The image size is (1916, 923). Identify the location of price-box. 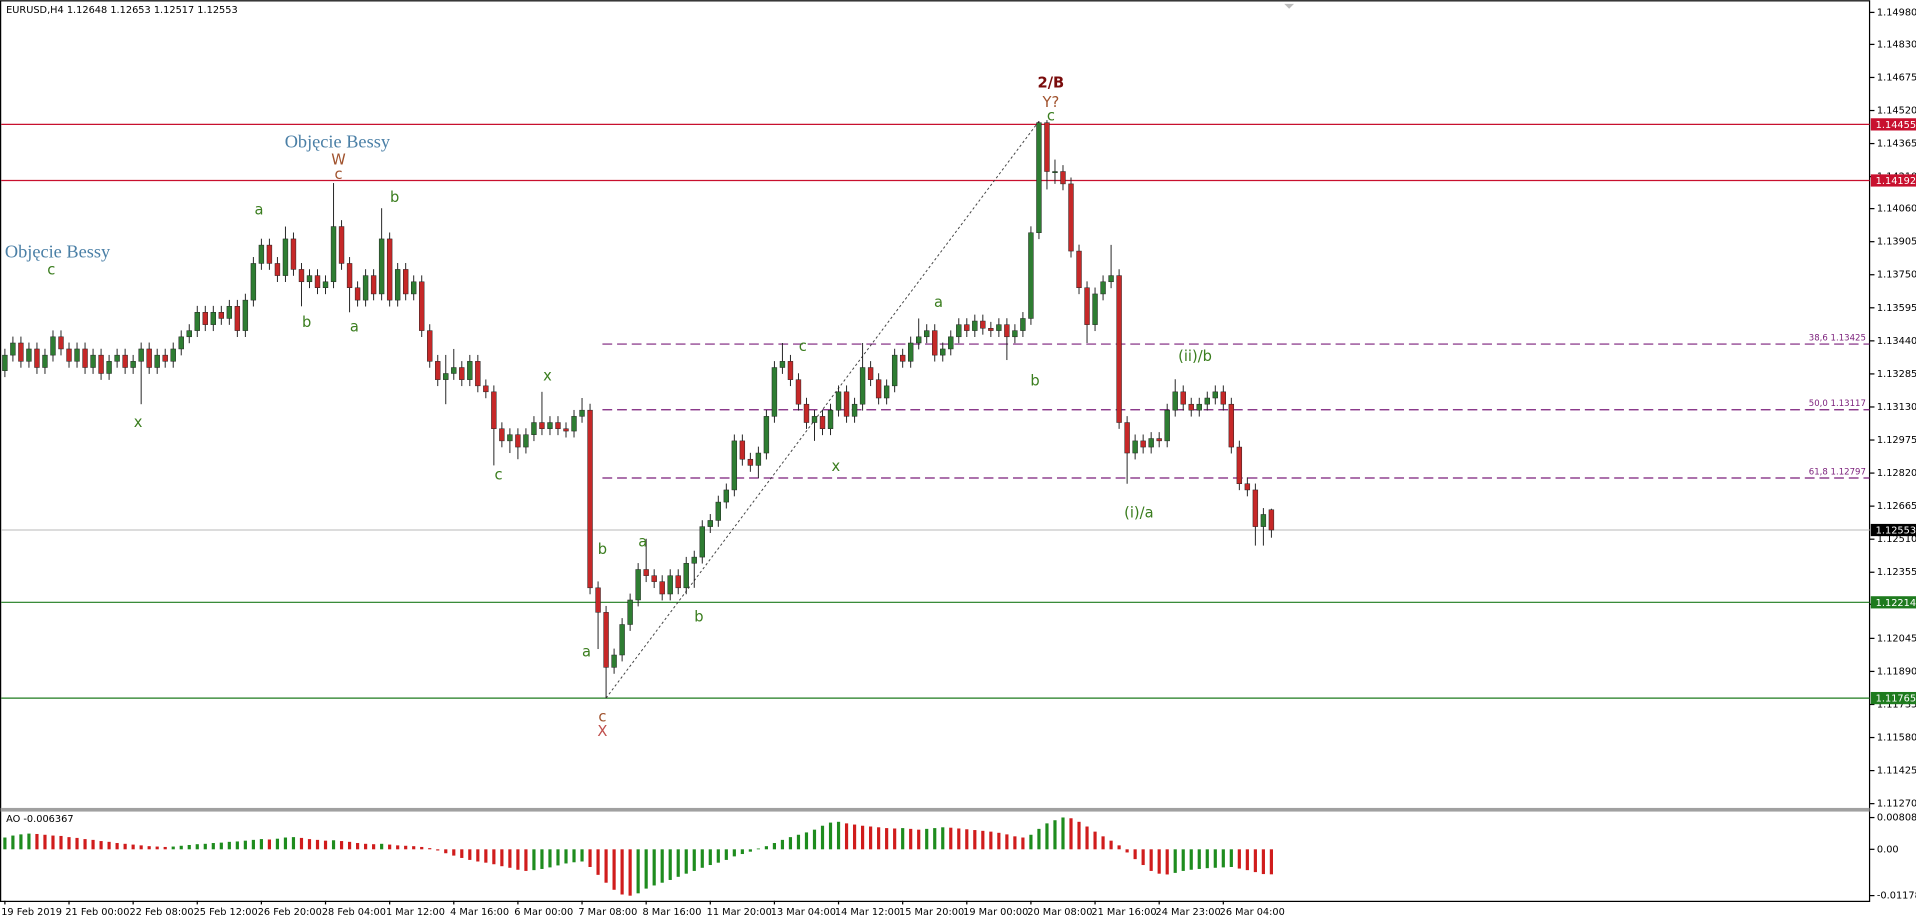
(1893, 124).